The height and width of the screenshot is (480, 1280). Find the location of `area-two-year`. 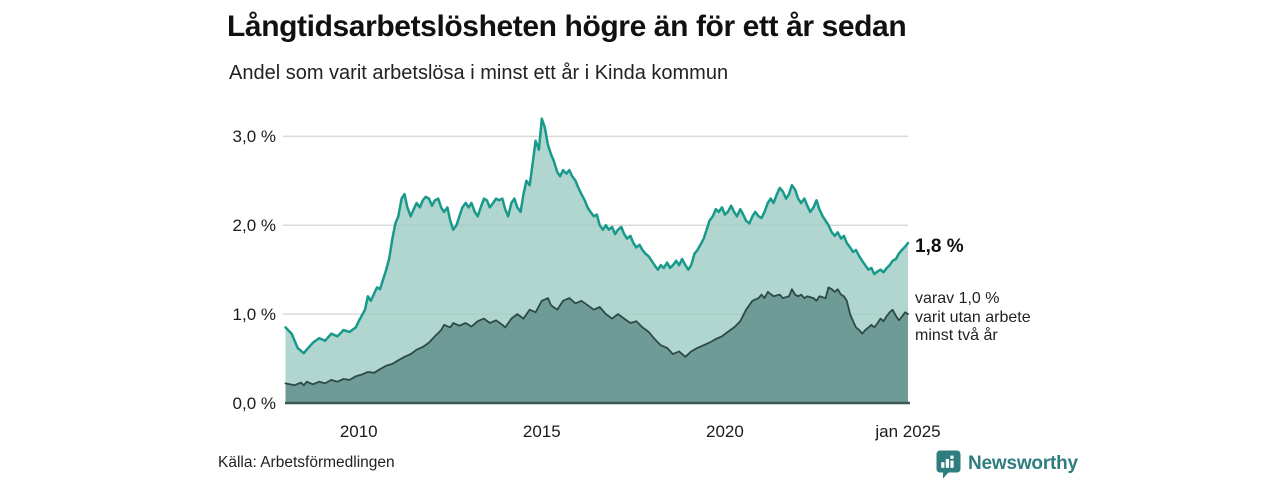

area-two-year is located at coordinates (596, 345).